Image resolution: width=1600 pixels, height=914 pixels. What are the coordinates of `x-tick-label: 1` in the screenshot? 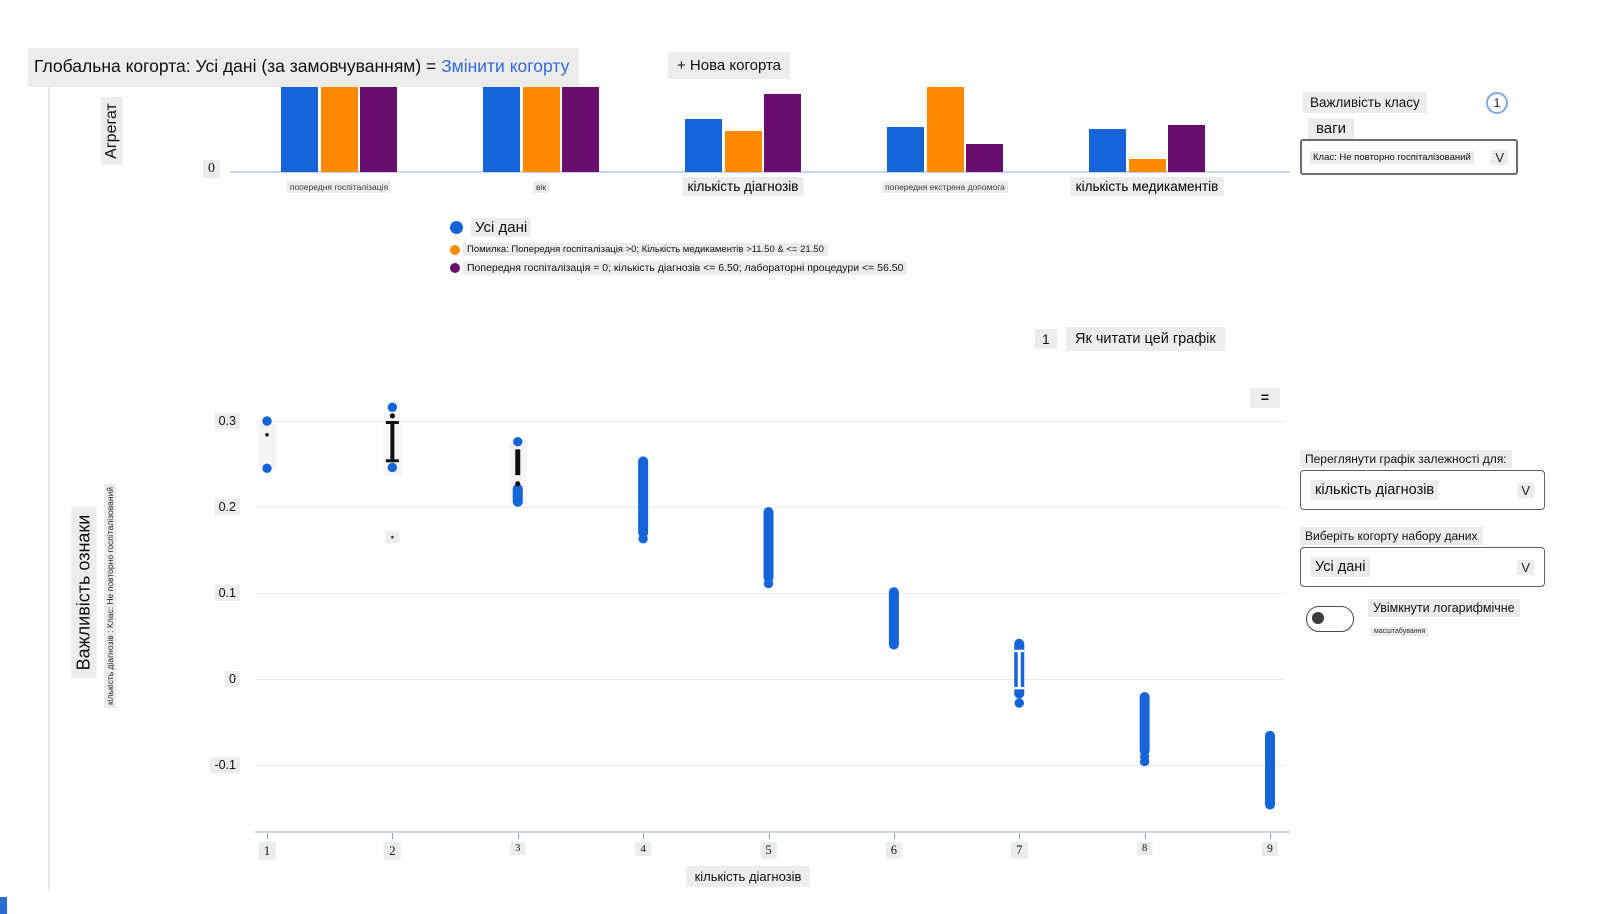 It's located at (267, 851).